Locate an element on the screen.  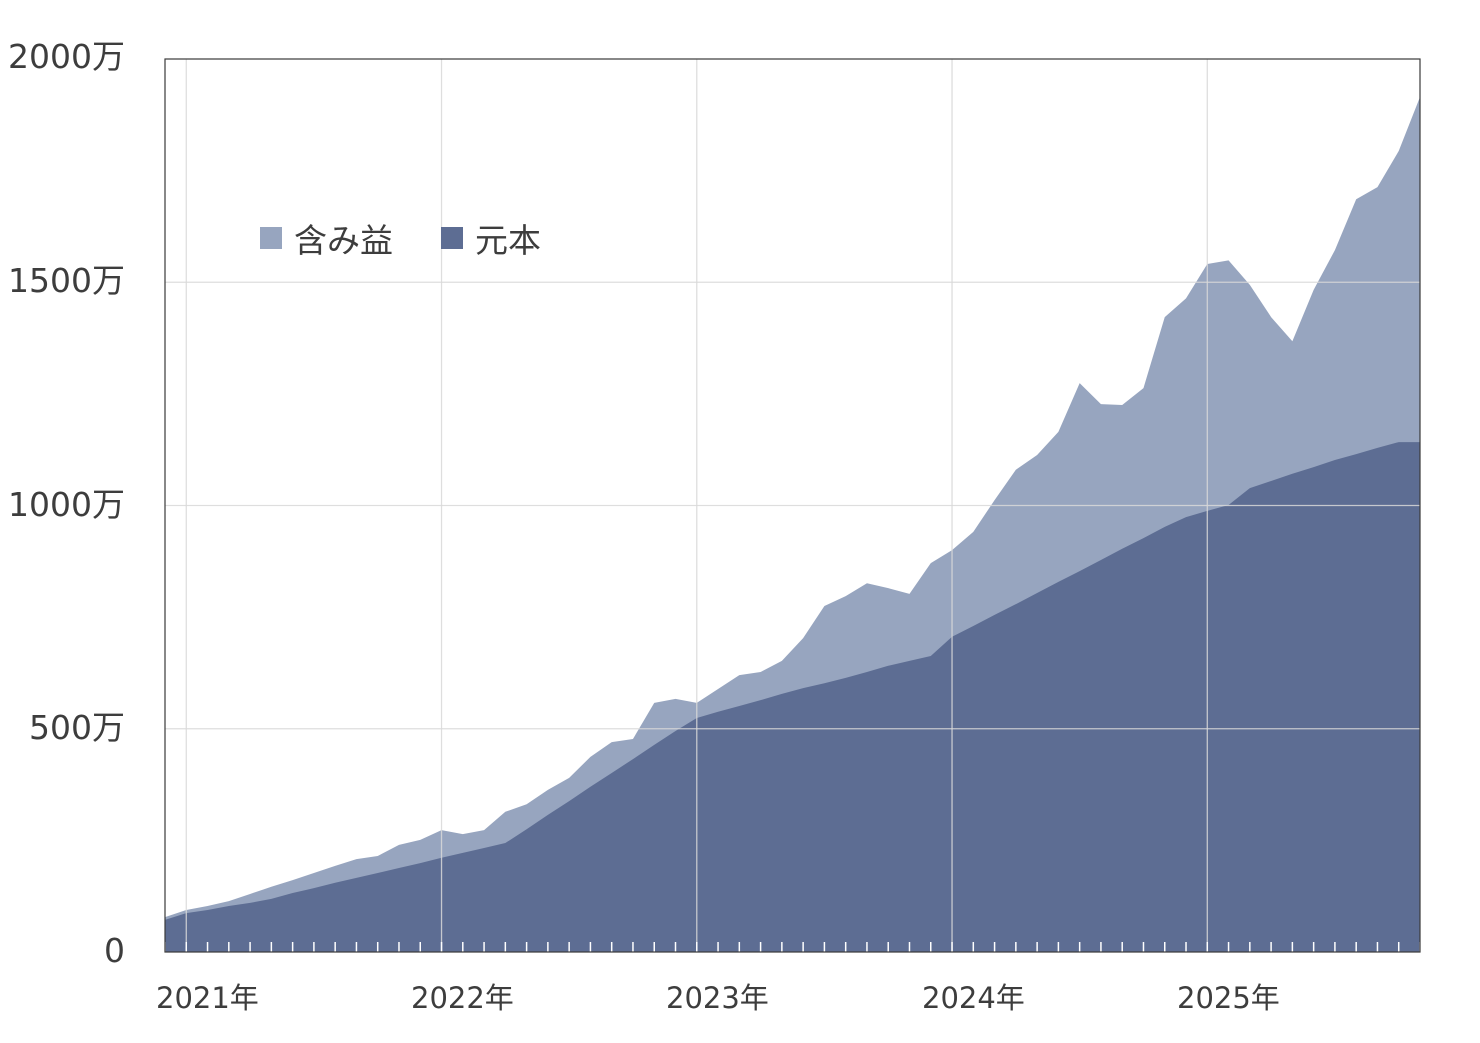
y-tick-label: 0 is located at coordinates (114, 950).